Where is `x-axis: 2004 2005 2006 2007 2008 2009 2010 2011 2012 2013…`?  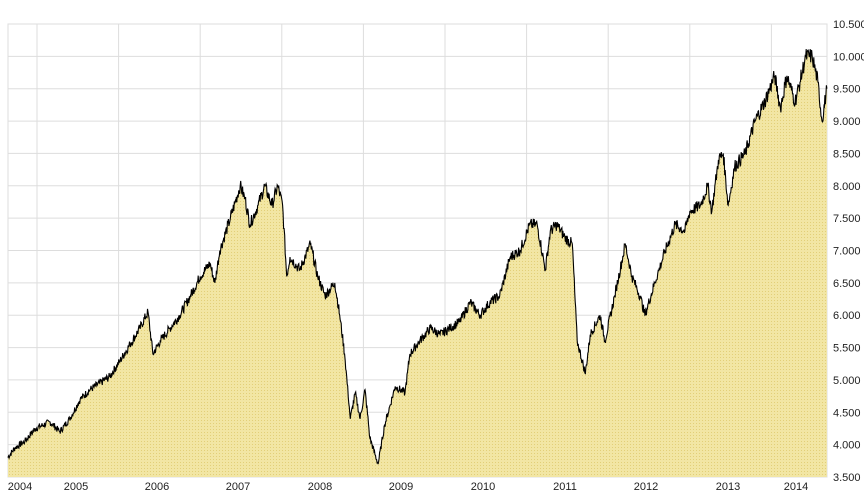 x-axis: 2004 2005 2006 2007 2008 2009 2010 2011 2012 2013… is located at coordinates (408, 487).